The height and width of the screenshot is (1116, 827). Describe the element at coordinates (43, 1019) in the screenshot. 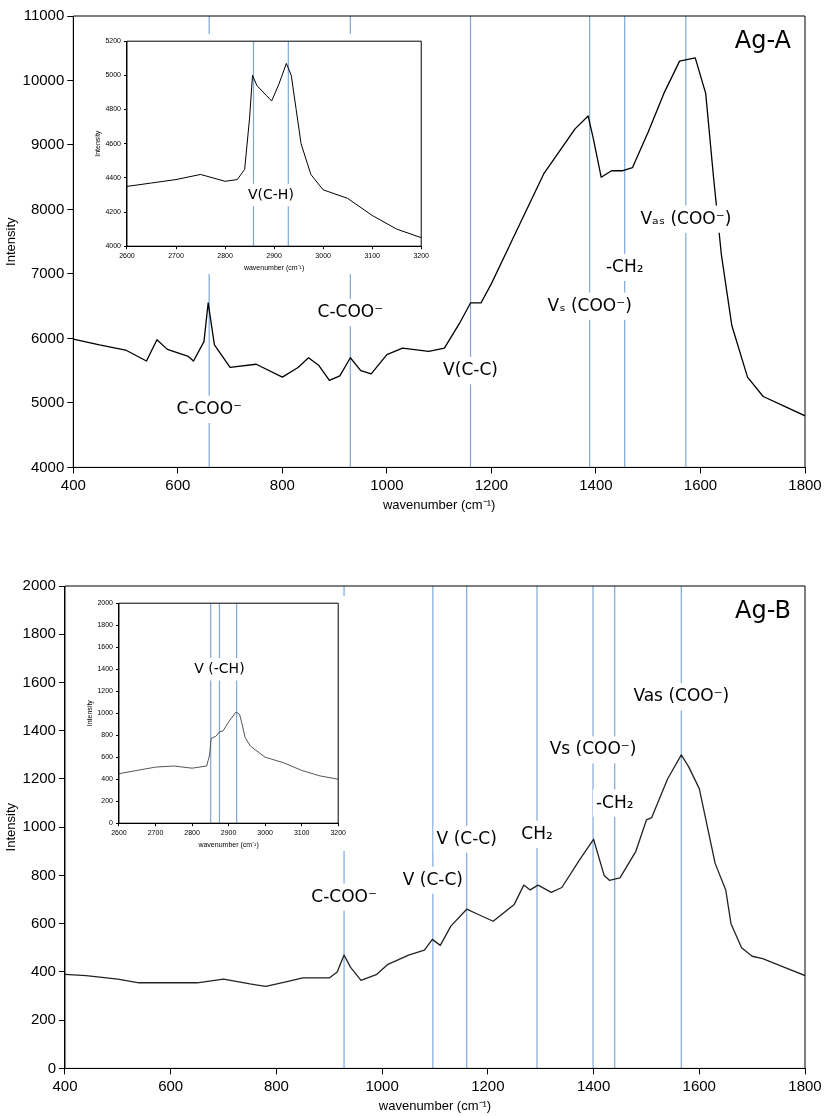

I see `y-tick-label: 200` at that location.